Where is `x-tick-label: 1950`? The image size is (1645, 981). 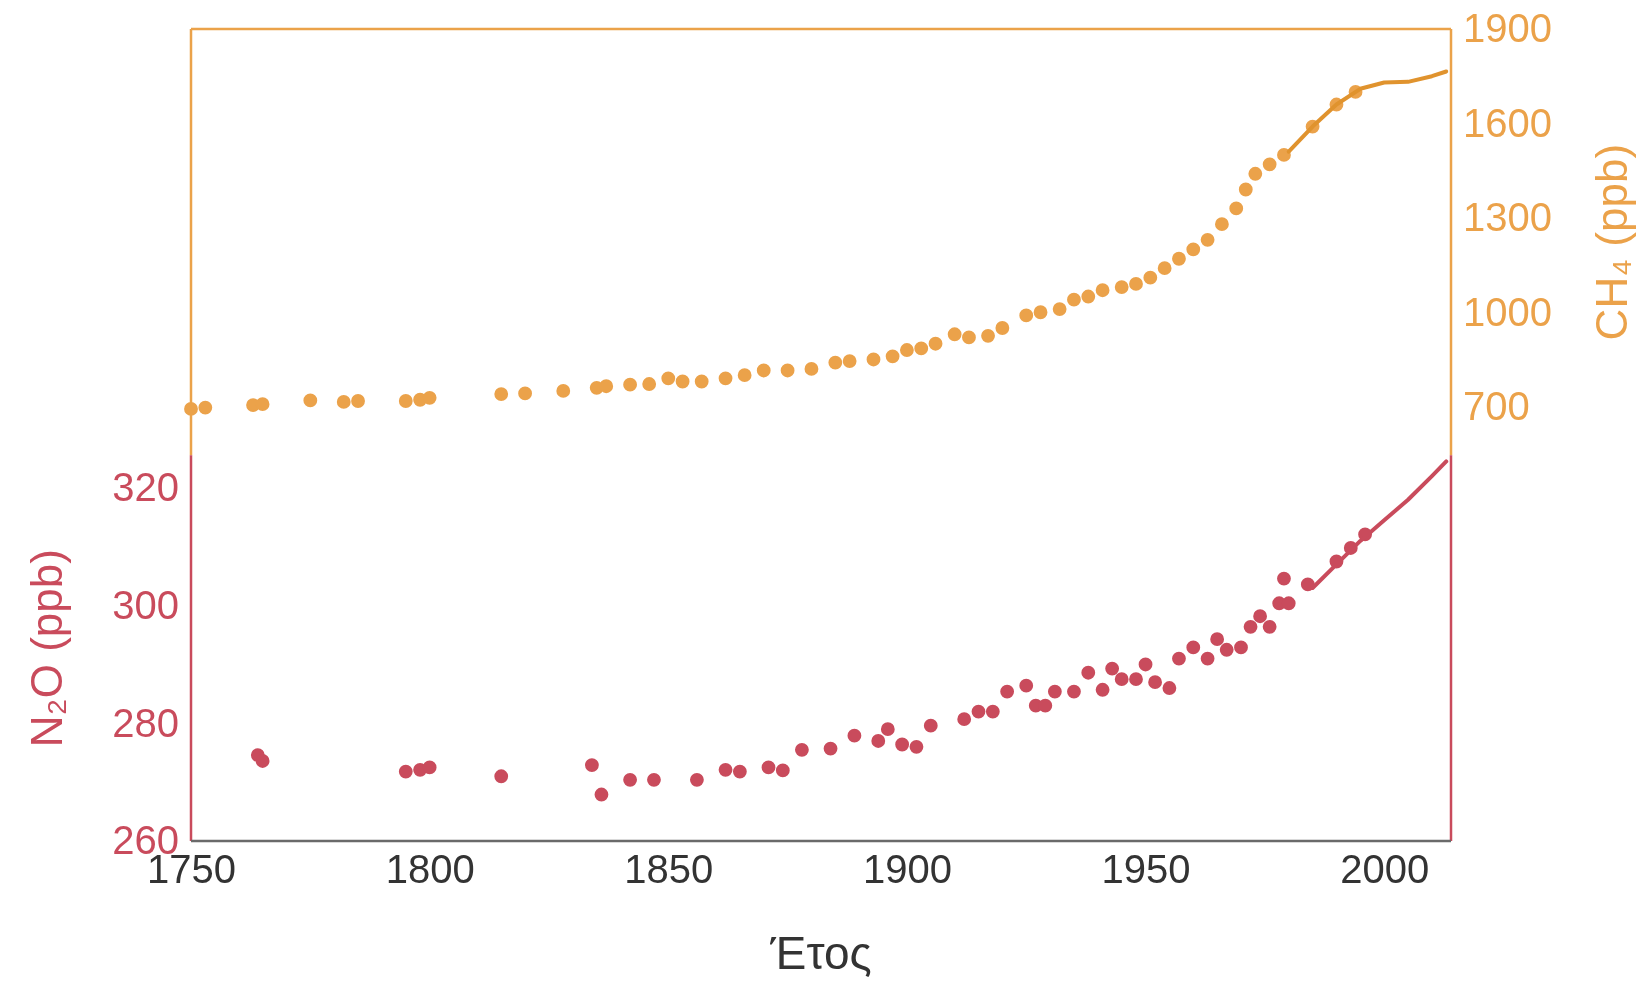
x-tick-label: 1950 is located at coordinates (1146, 869).